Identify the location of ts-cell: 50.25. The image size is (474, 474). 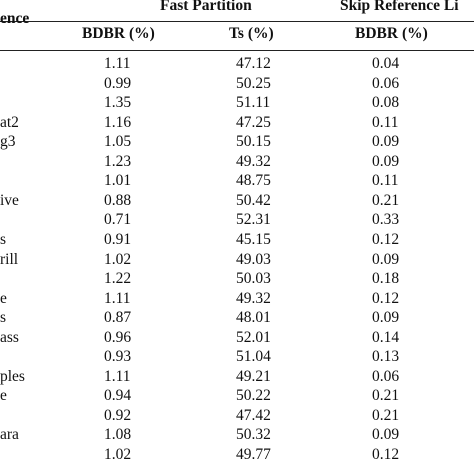
(253, 83).